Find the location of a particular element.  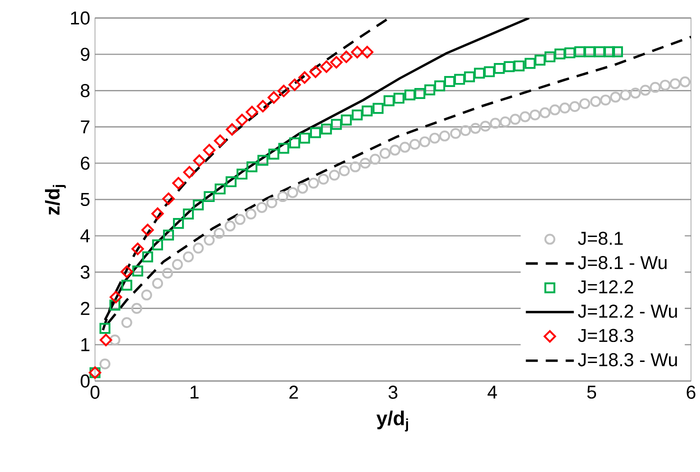

y-tick-label: 8 is located at coordinates (85, 91).